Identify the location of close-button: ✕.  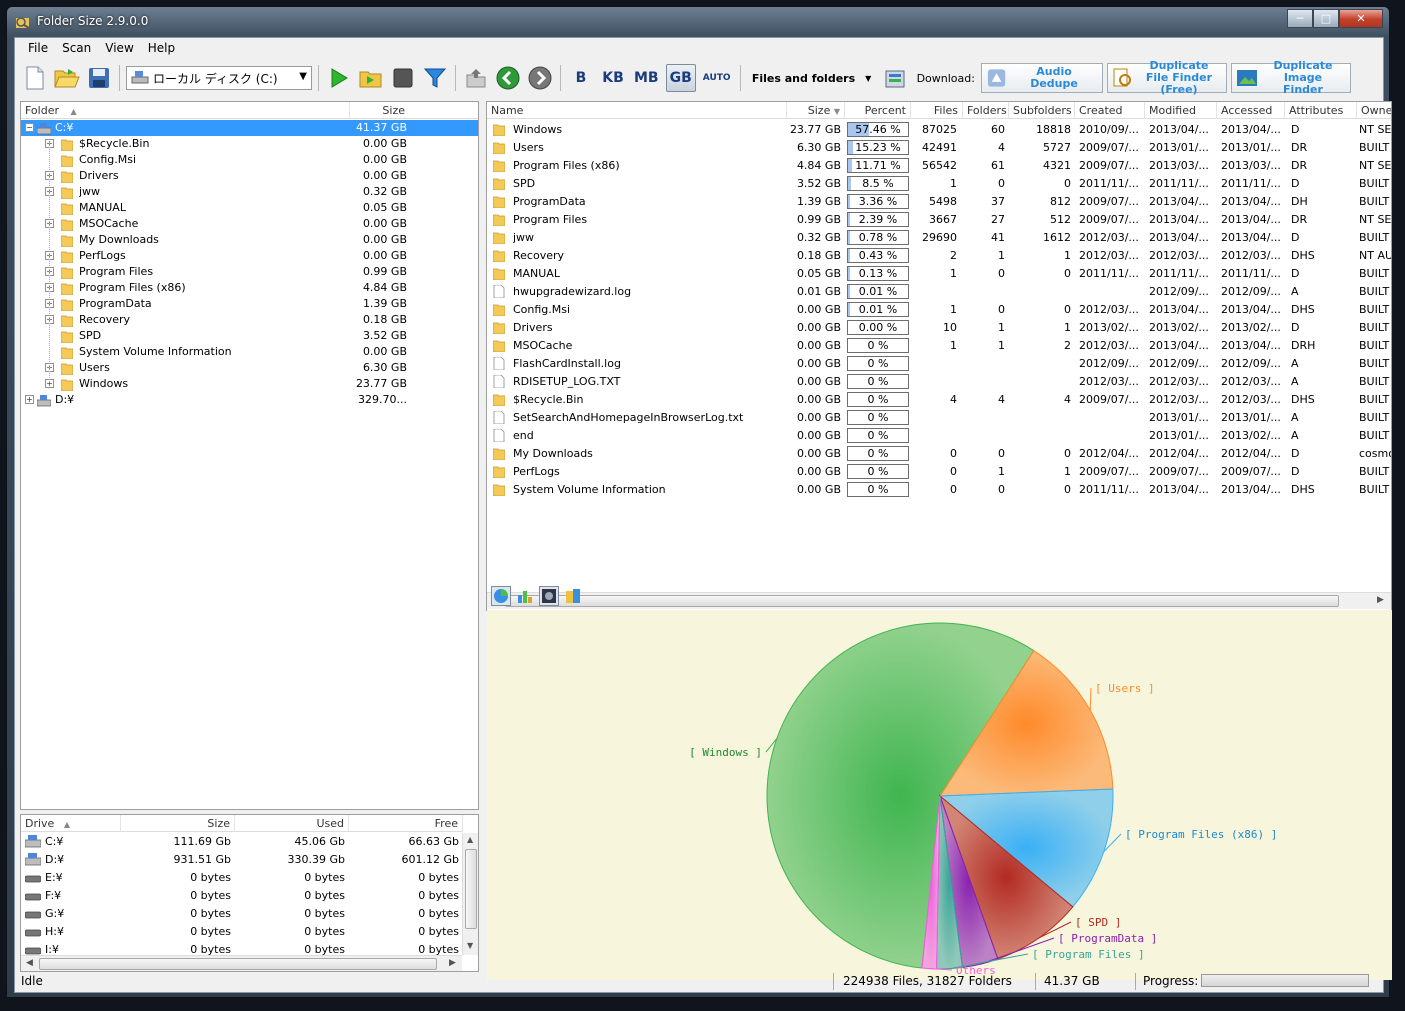
(1361, 18).